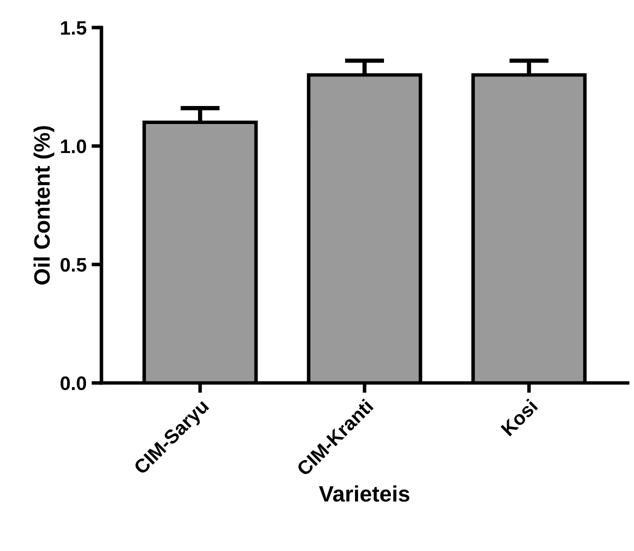 Image resolution: width=634 pixels, height=551 pixels. I want to click on y-axis-title: Oil Content (%), so click(44, 205).